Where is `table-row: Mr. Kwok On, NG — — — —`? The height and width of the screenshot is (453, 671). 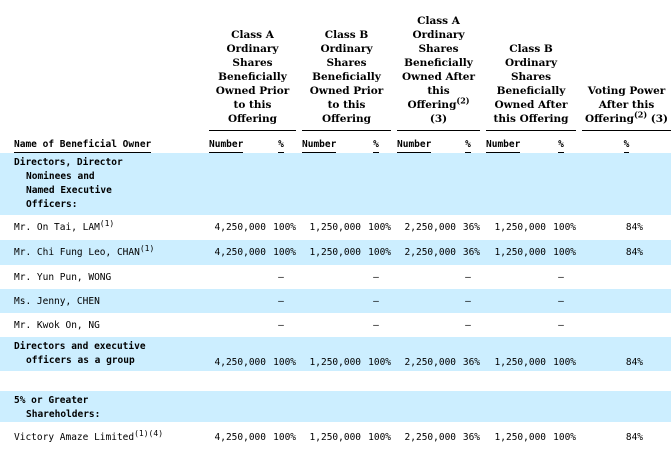 table-row: Mr. Kwok On, NG — — — — is located at coordinates (335, 325).